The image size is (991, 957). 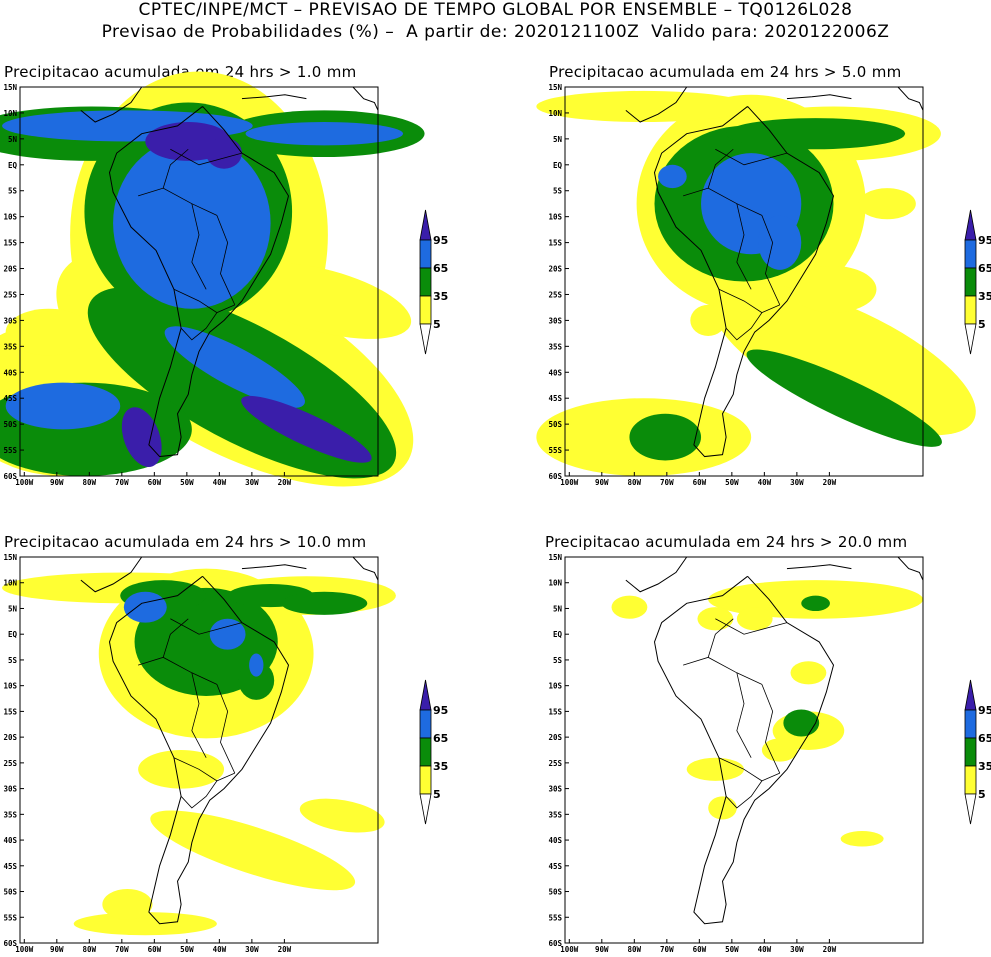 I want to click on lat-label: 40S, so click(x=555, y=372).